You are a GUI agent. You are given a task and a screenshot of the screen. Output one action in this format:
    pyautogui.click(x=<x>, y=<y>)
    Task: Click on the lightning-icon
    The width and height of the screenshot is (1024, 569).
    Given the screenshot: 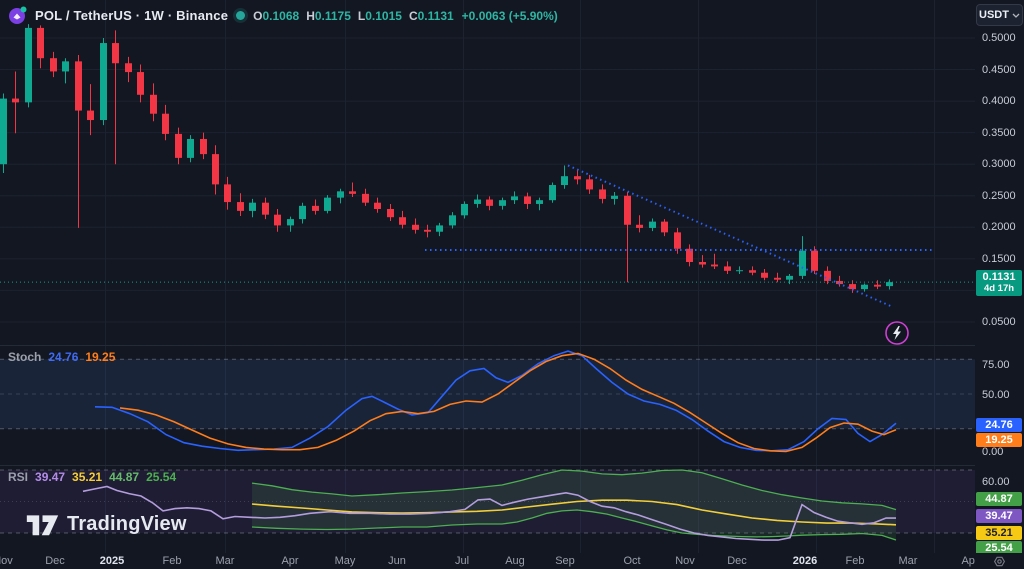 What is the action you would take?
    pyautogui.click(x=897, y=333)
    